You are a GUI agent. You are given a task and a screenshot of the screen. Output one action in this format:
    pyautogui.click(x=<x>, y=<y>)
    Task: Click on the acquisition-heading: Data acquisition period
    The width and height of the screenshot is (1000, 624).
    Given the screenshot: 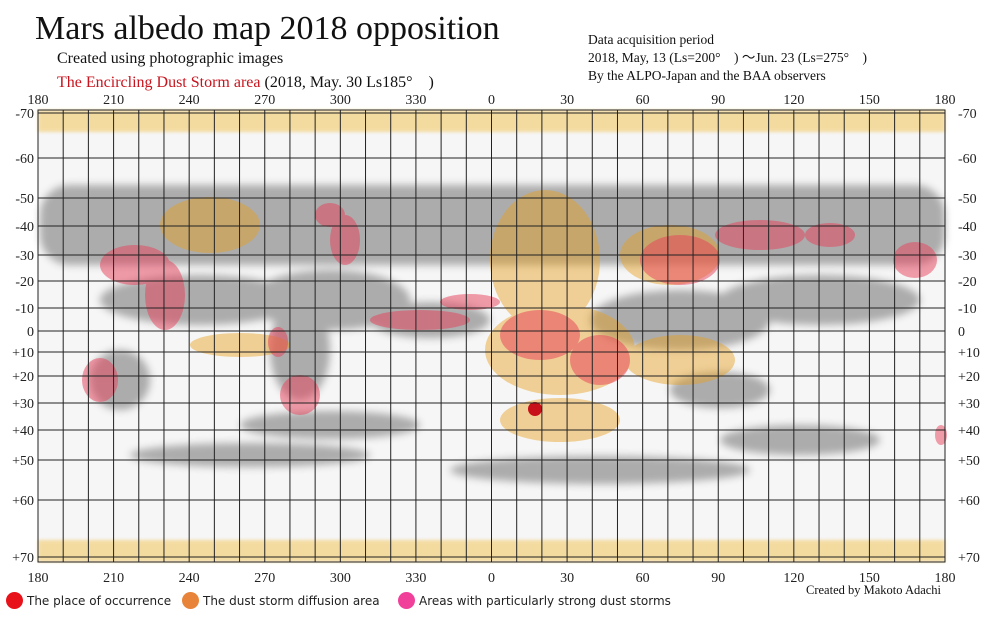 What is the action you would take?
    pyautogui.click(x=651, y=39)
    